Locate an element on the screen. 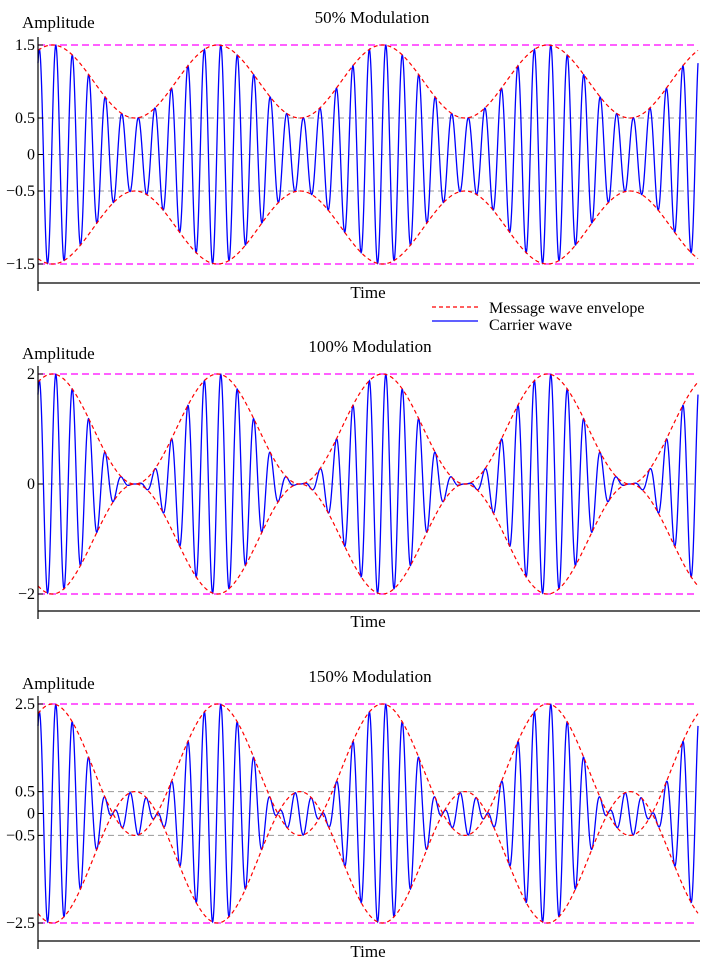  y-tick-label: −2.5 is located at coordinates (20, 923).